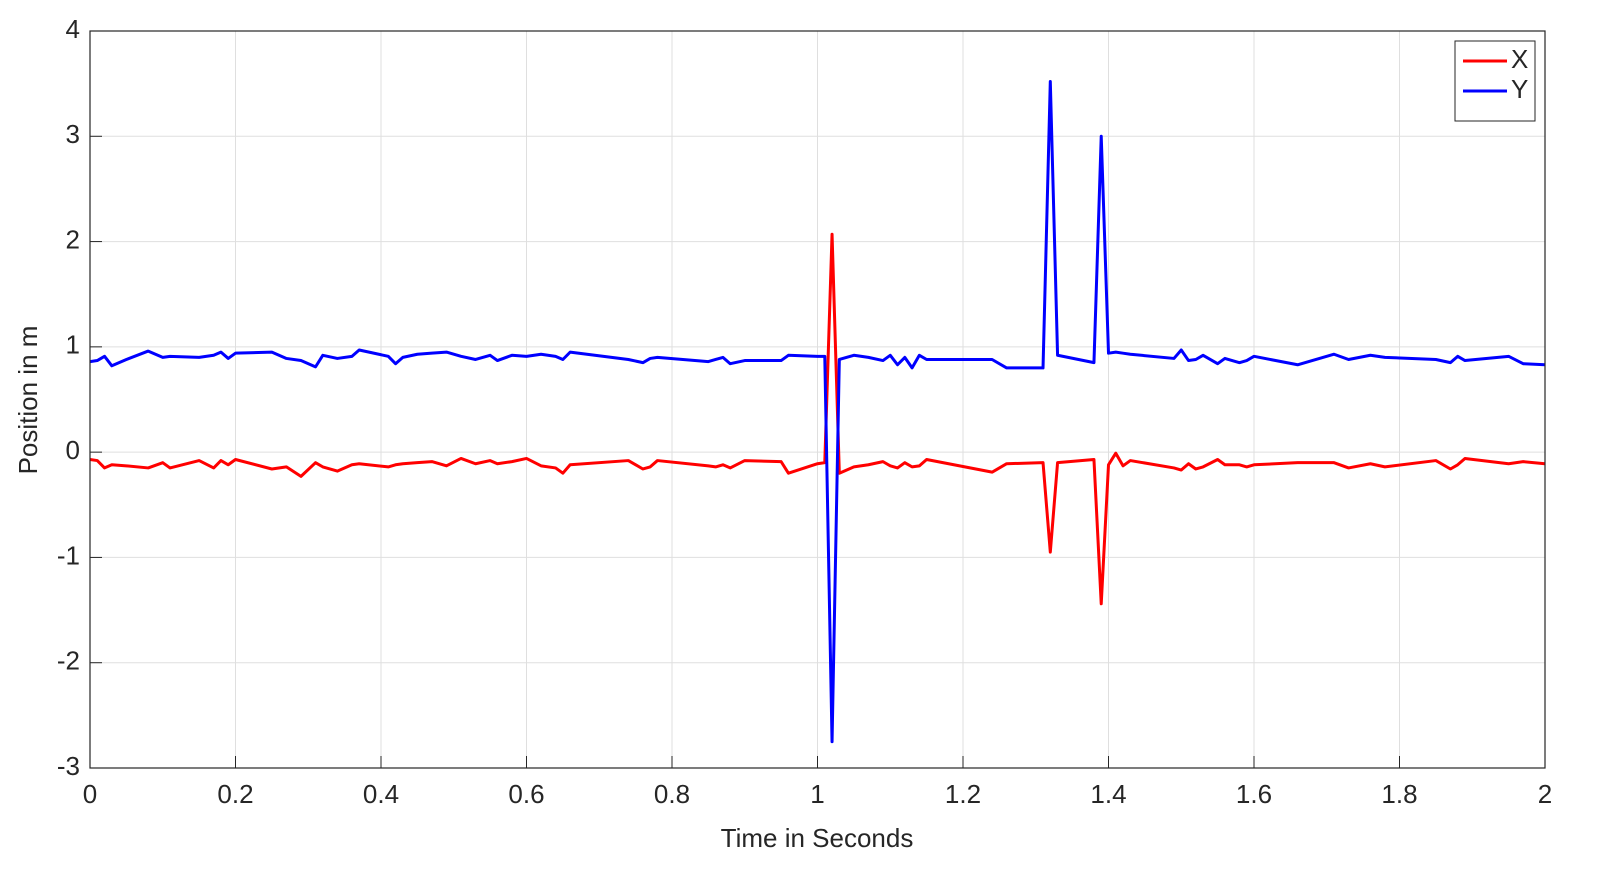 This screenshot has height=887, width=1600. What do you see at coordinates (1254, 794) in the screenshot?
I see `x-tick-label: 1.6` at bounding box center [1254, 794].